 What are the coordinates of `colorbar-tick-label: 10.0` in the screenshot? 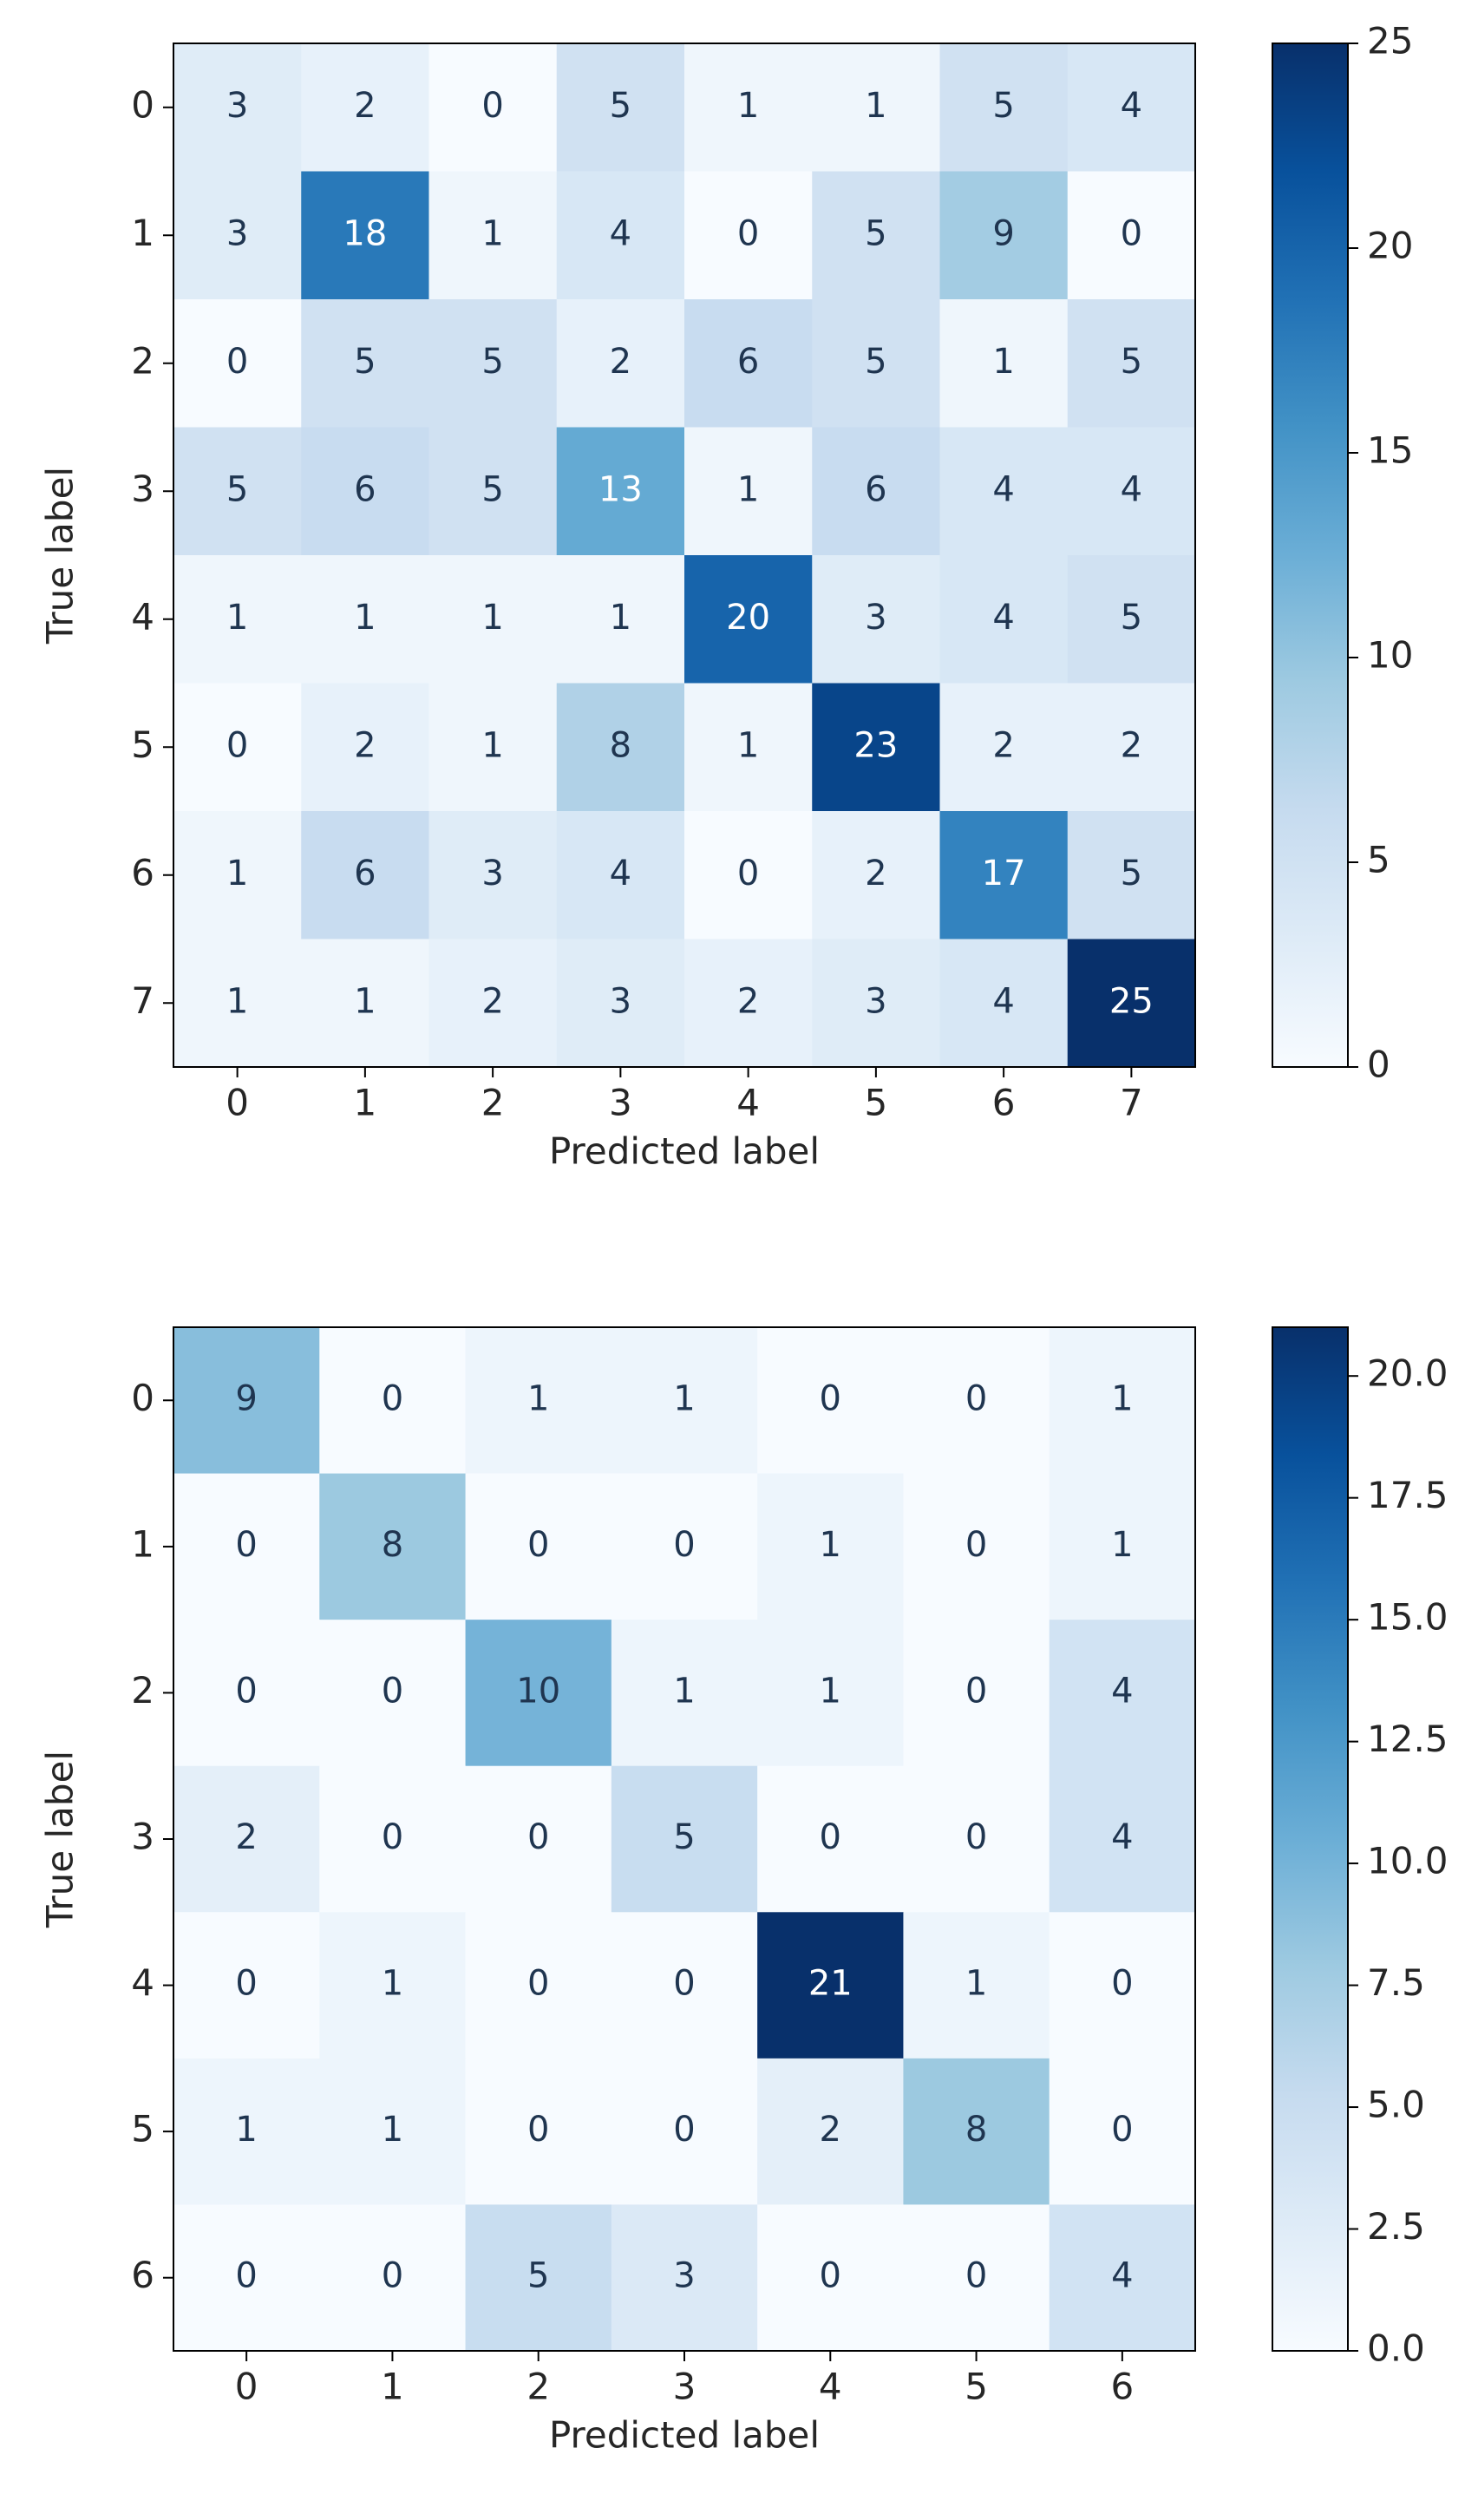 It's located at (1408, 1861).